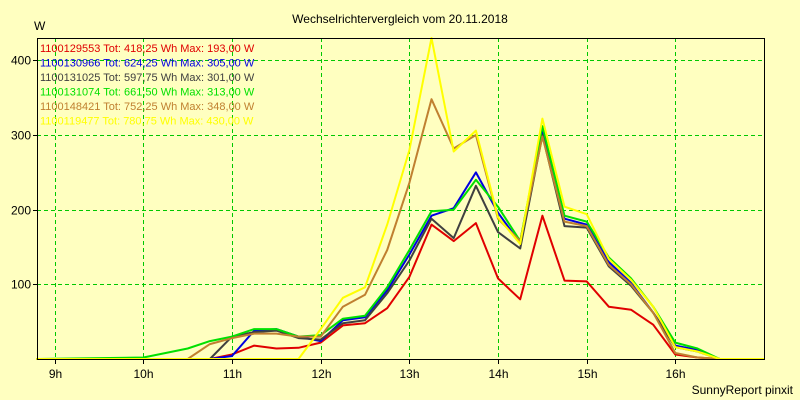 The height and width of the screenshot is (400, 800). Describe the element at coordinates (675, 374) in the screenshot. I see `x-tick-label: 16h` at that location.